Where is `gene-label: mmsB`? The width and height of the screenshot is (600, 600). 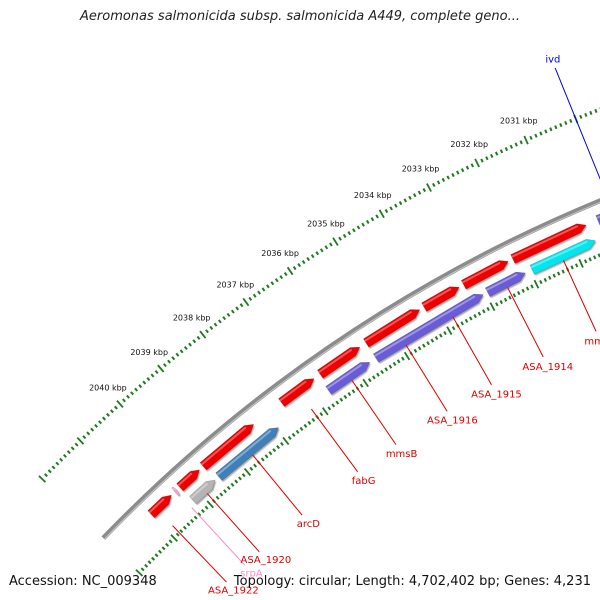
gene-label: mmsB is located at coordinates (402, 454).